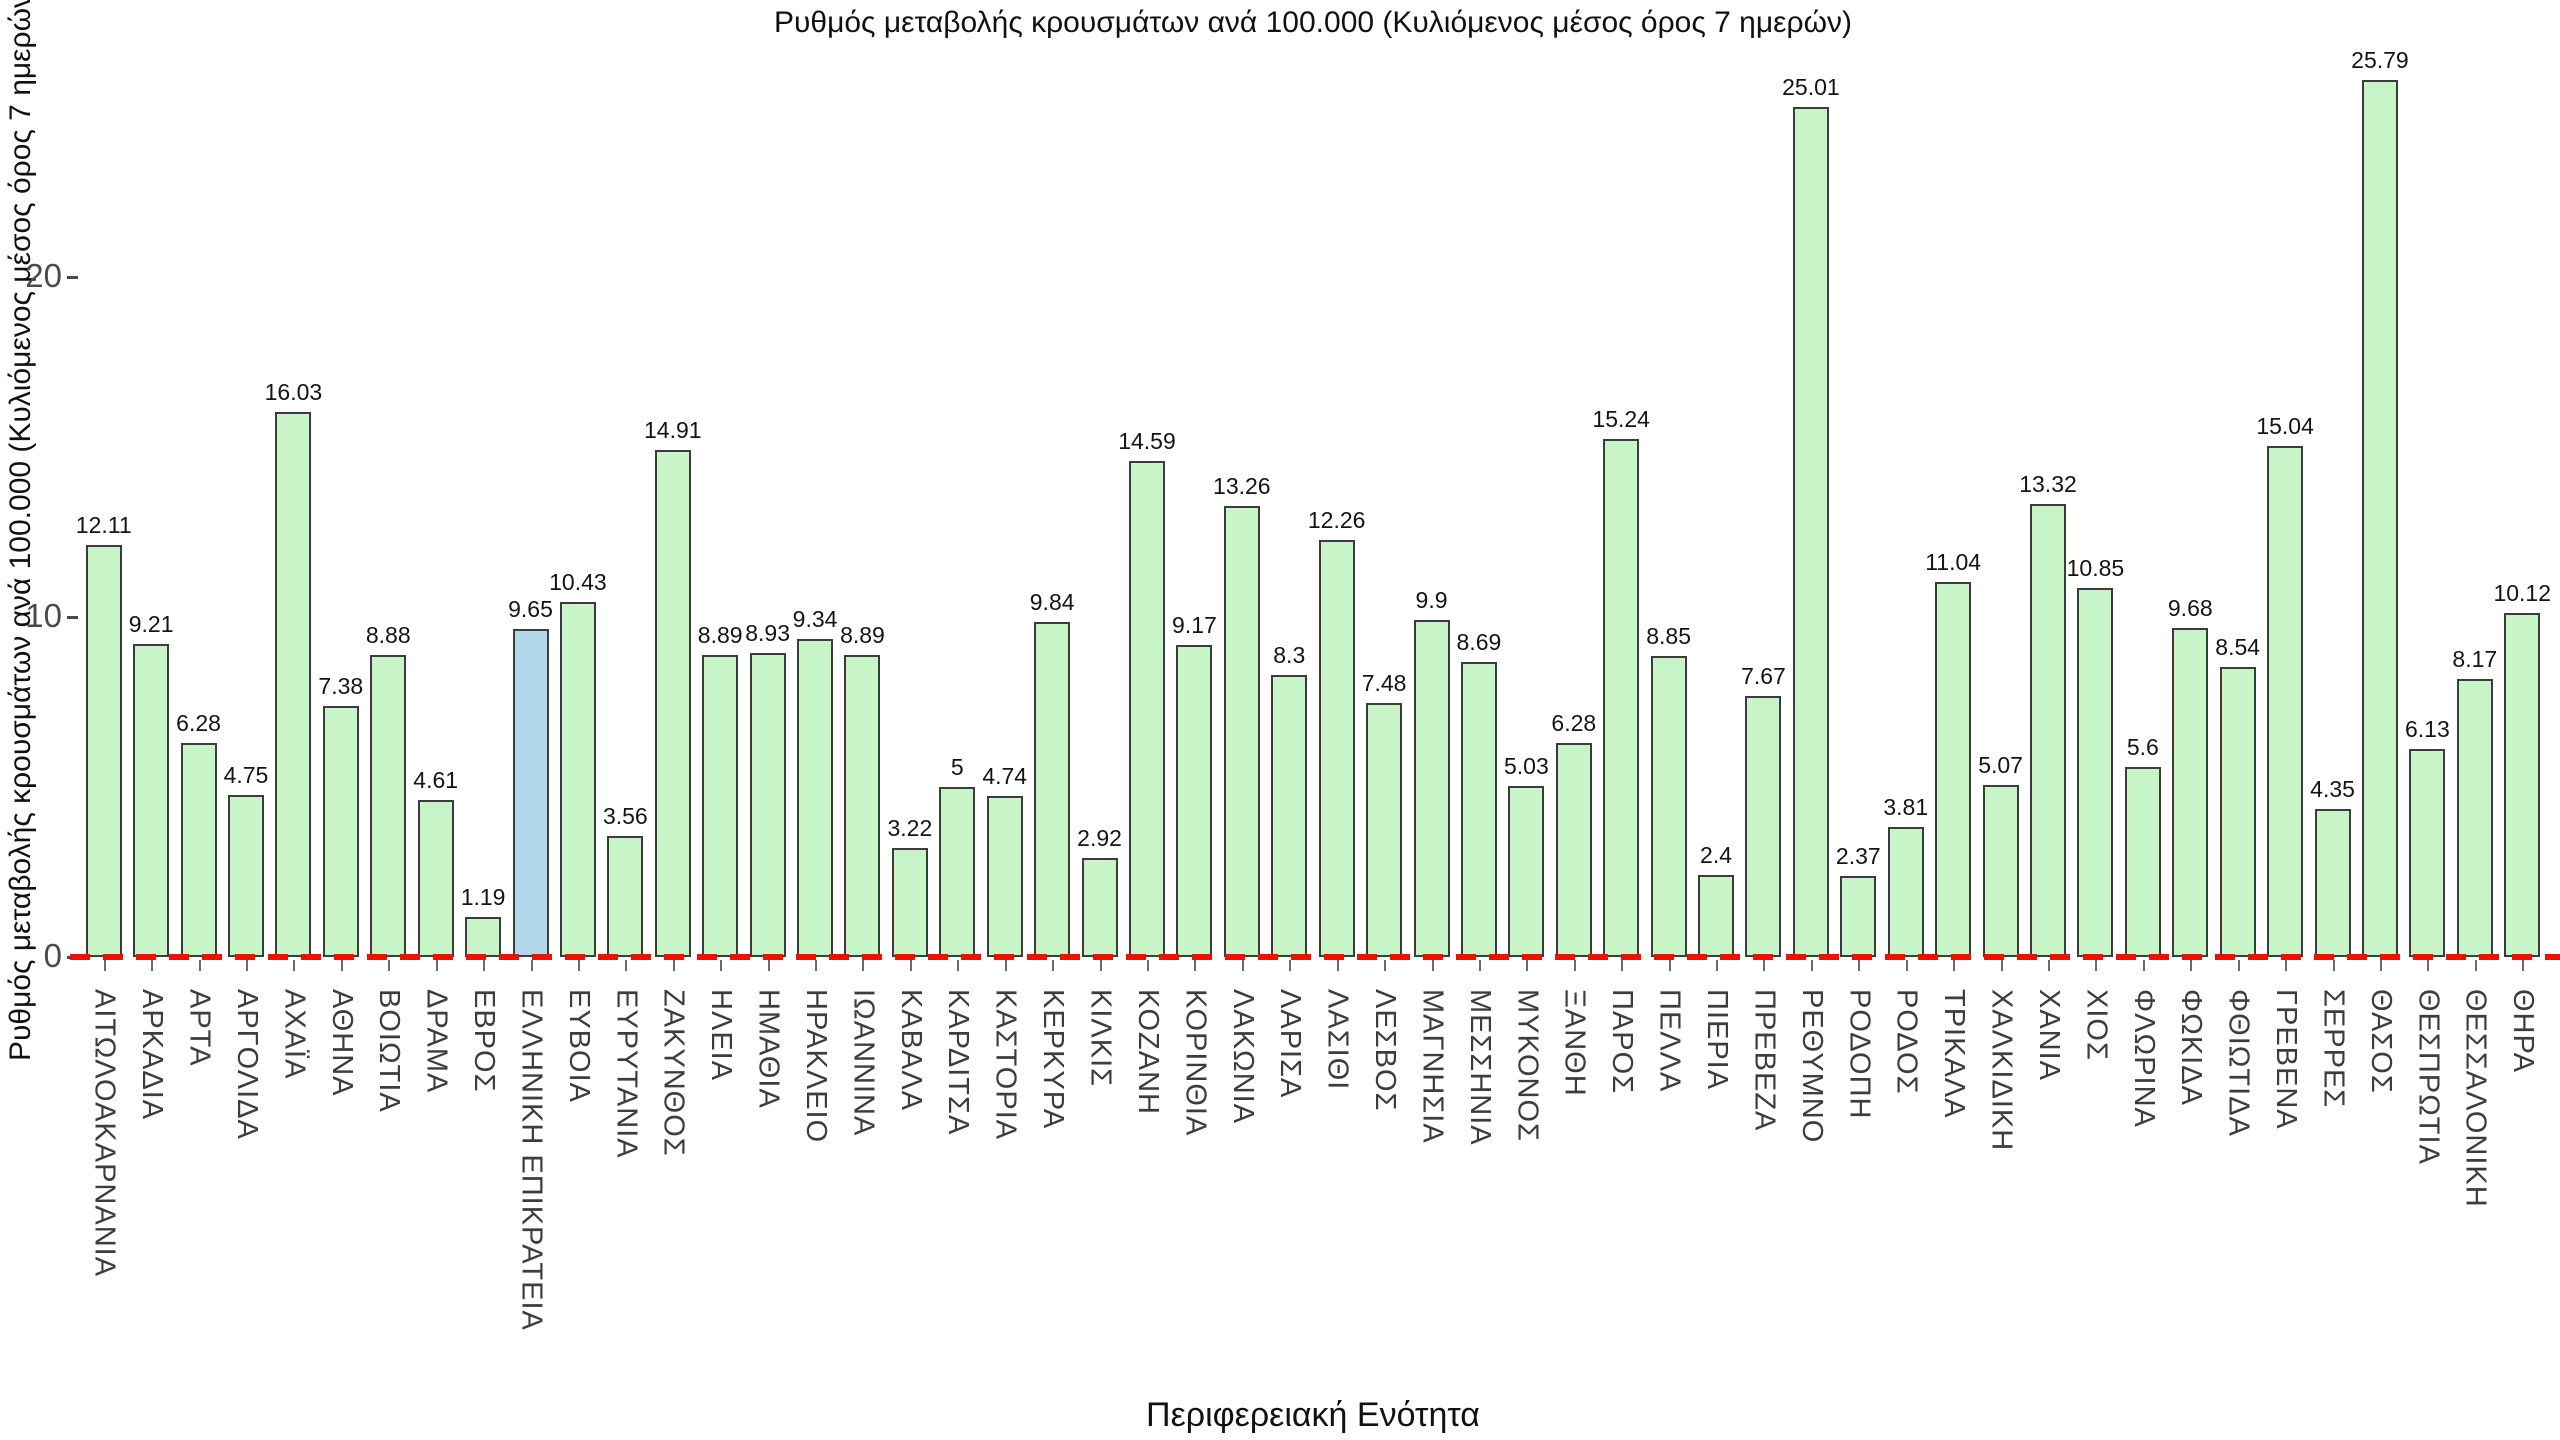  I want to click on bar-value-label: 7.67, so click(1763, 676).